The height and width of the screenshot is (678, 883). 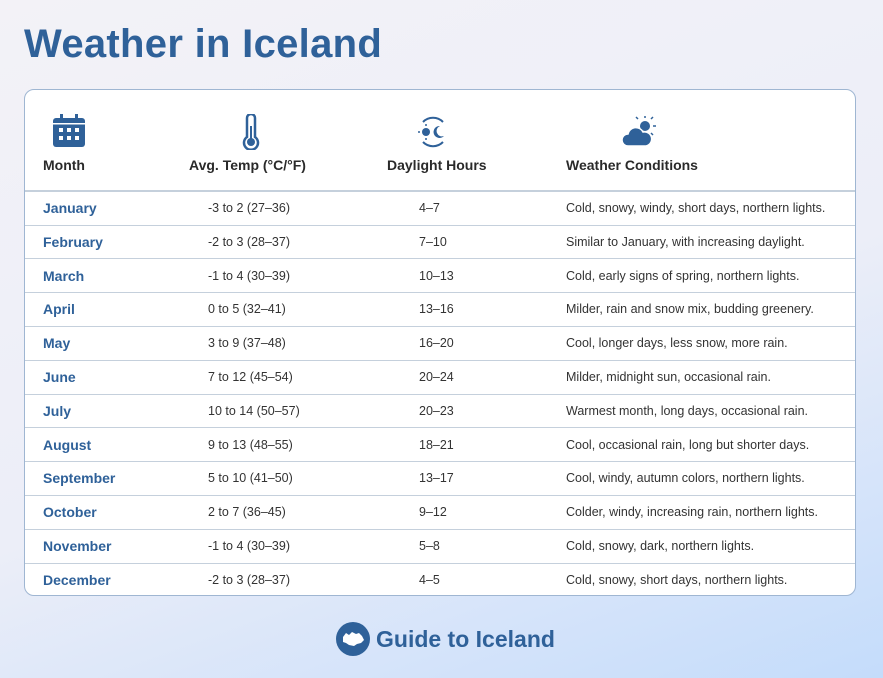 What do you see at coordinates (437, 165) in the screenshot?
I see `header-daylight-label: Daylight Hours` at bounding box center [437, 165].